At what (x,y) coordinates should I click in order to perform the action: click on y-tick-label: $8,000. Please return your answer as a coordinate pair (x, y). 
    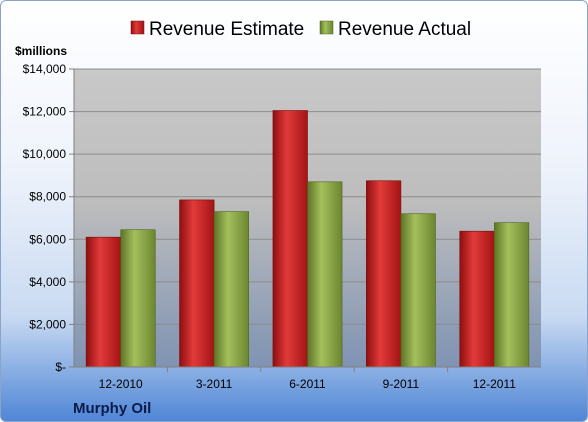
    Looking at the image, I should click on (47, 197).